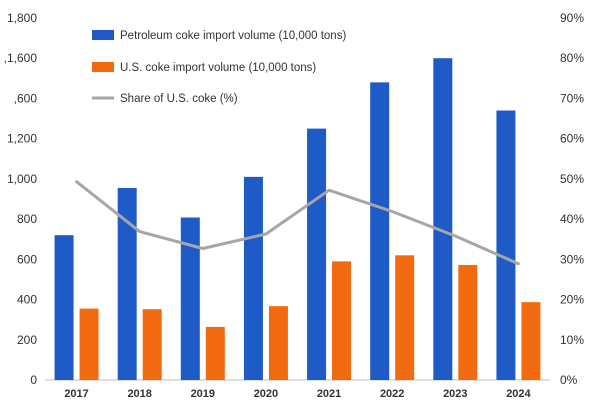  Describe the element at coordinates (103, 67) in the screenshot. I see `legend-swatch-us-coke` at that location.